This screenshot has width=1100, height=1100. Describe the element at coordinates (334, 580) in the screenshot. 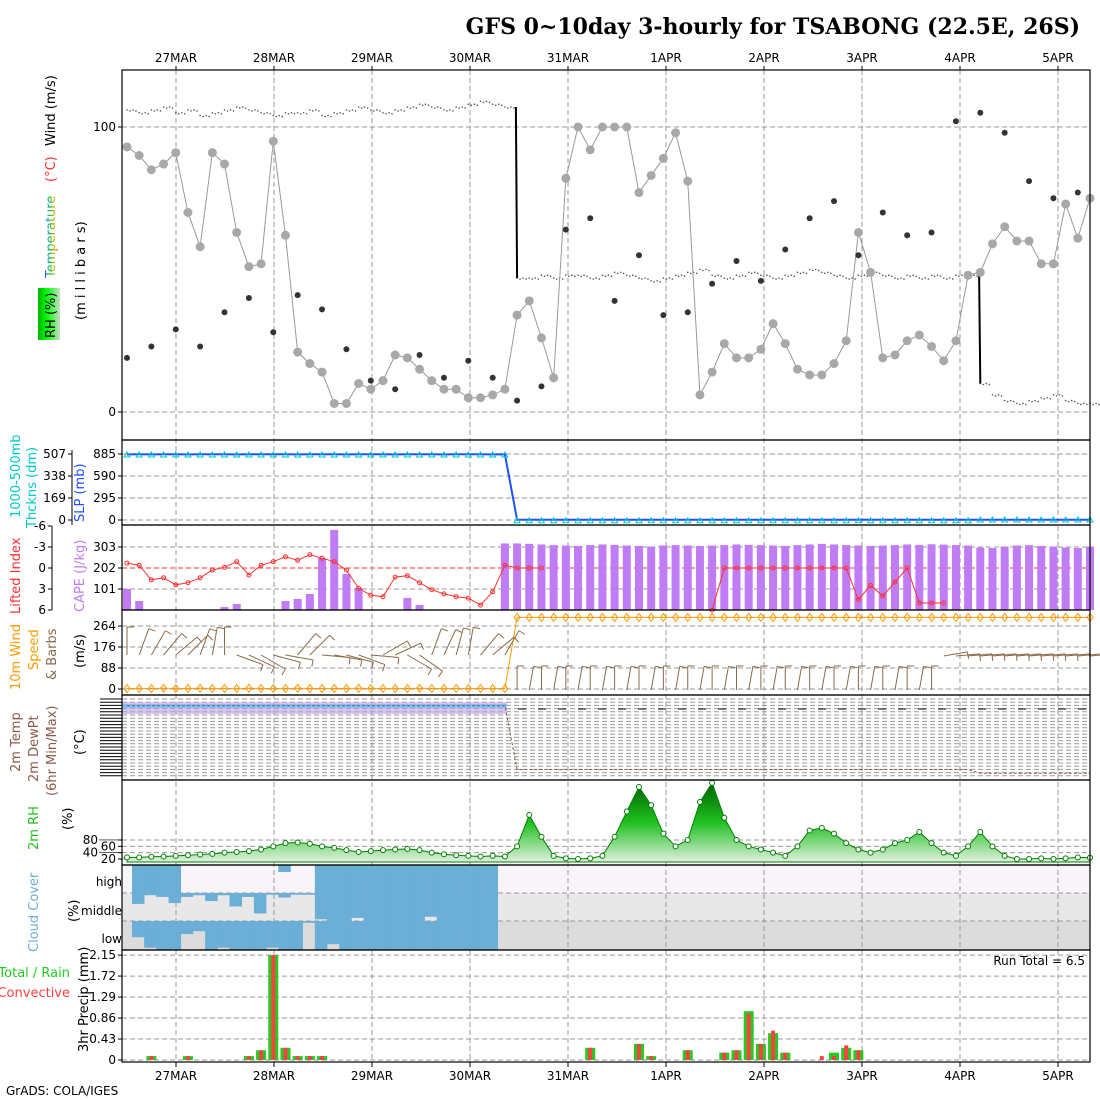

I see `li-line` at that location.